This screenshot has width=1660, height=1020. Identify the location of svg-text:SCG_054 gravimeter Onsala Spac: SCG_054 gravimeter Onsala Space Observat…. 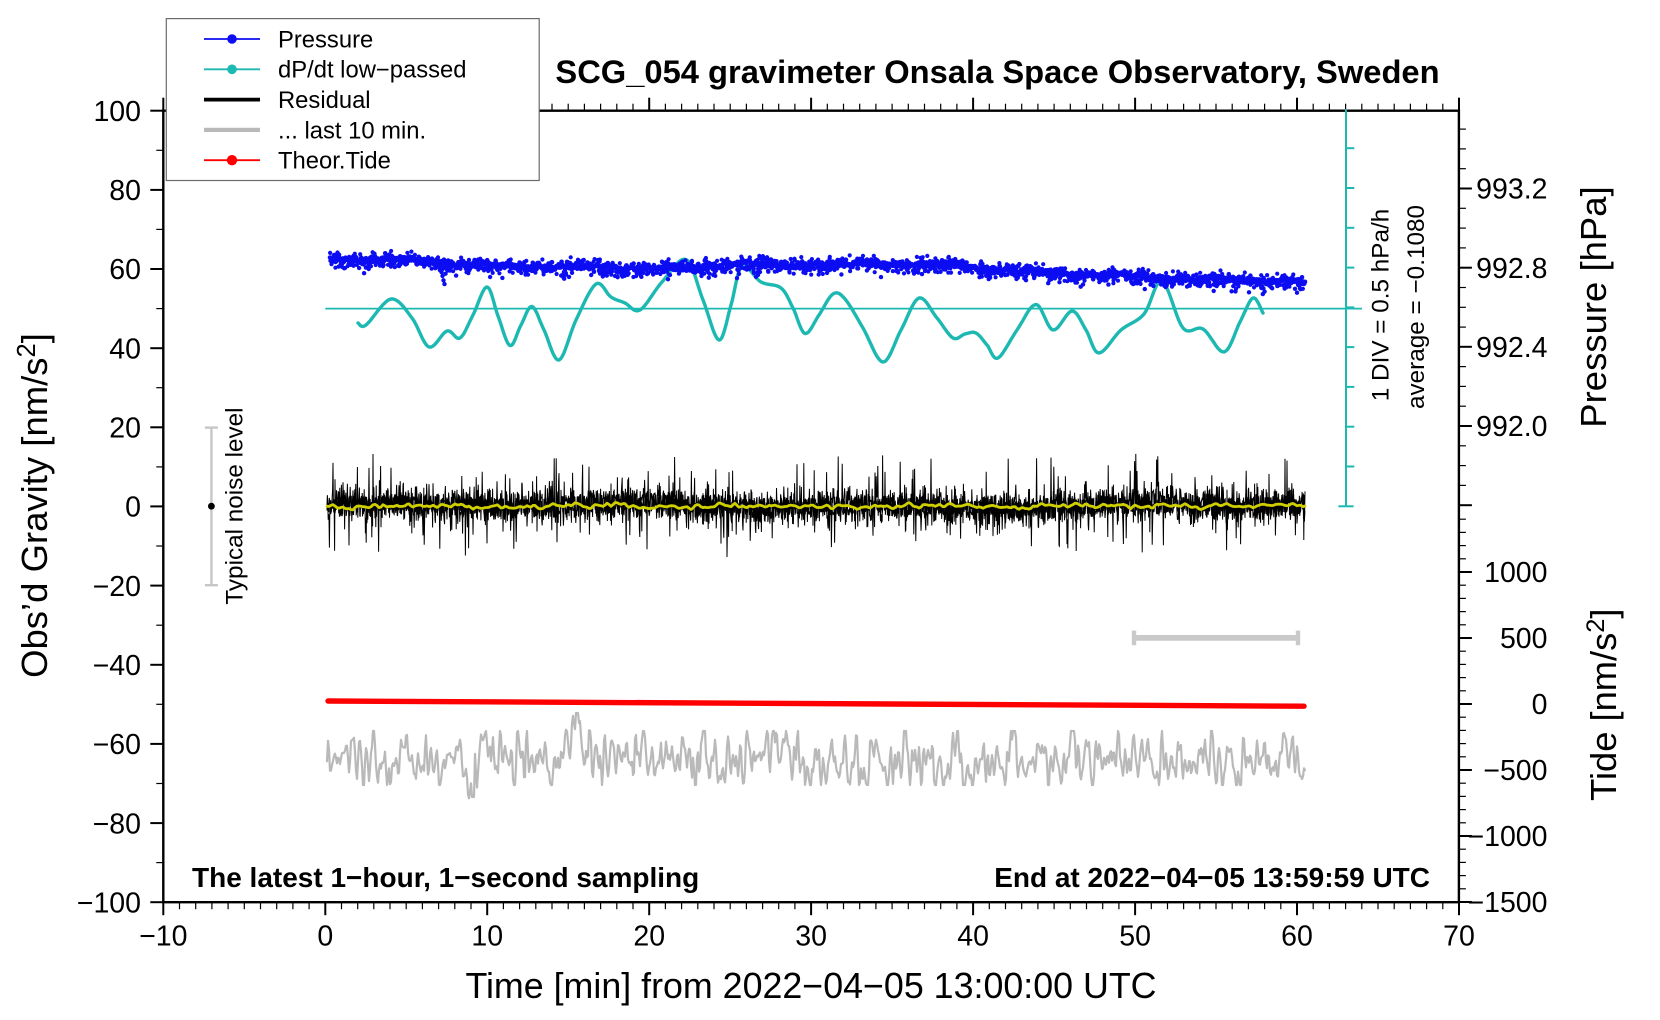
(997, 71).